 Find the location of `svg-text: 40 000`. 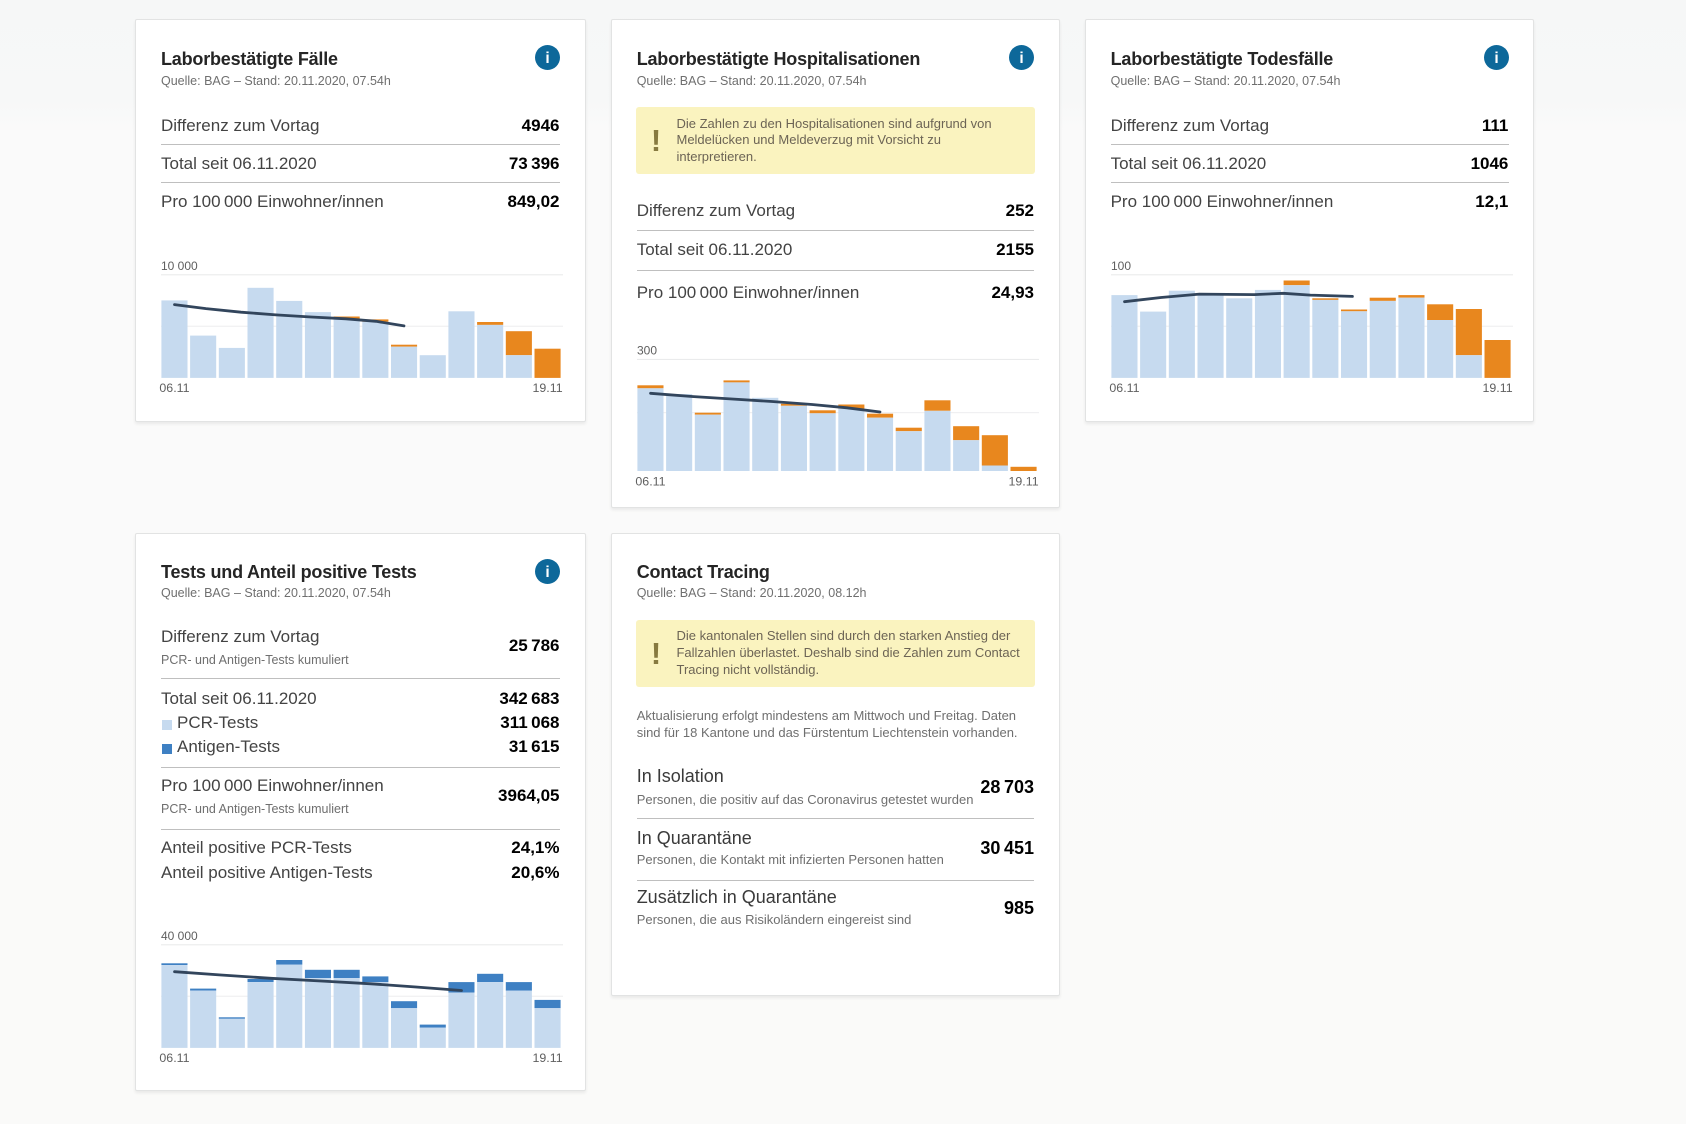

svg-text: 40 000 is located at coordinates (179, 936).